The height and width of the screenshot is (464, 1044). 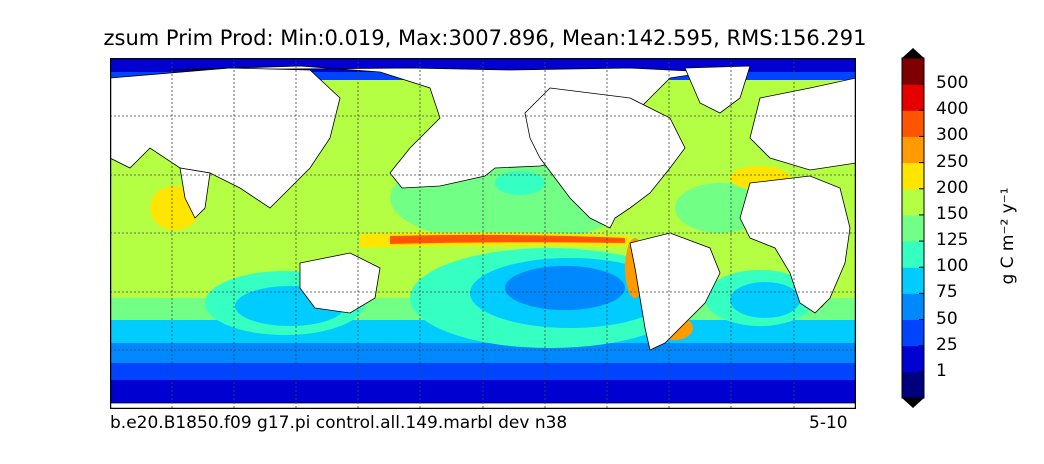 What do you see at coordinates (952, 213) in the screenshot?
I see `colorbar-tick-label: 150` at bounding box center [952, 213].